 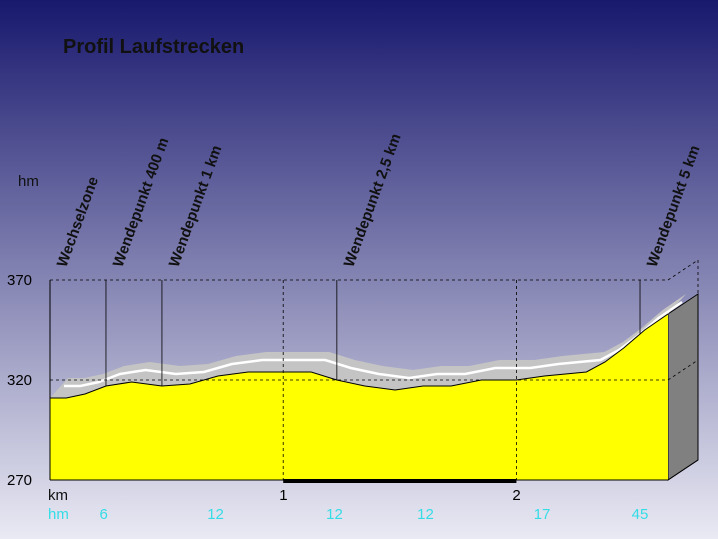 What do you see at coordinates (359, 356) in the screenshot?
I see `elevation-line` at bounding box center [359, 356].